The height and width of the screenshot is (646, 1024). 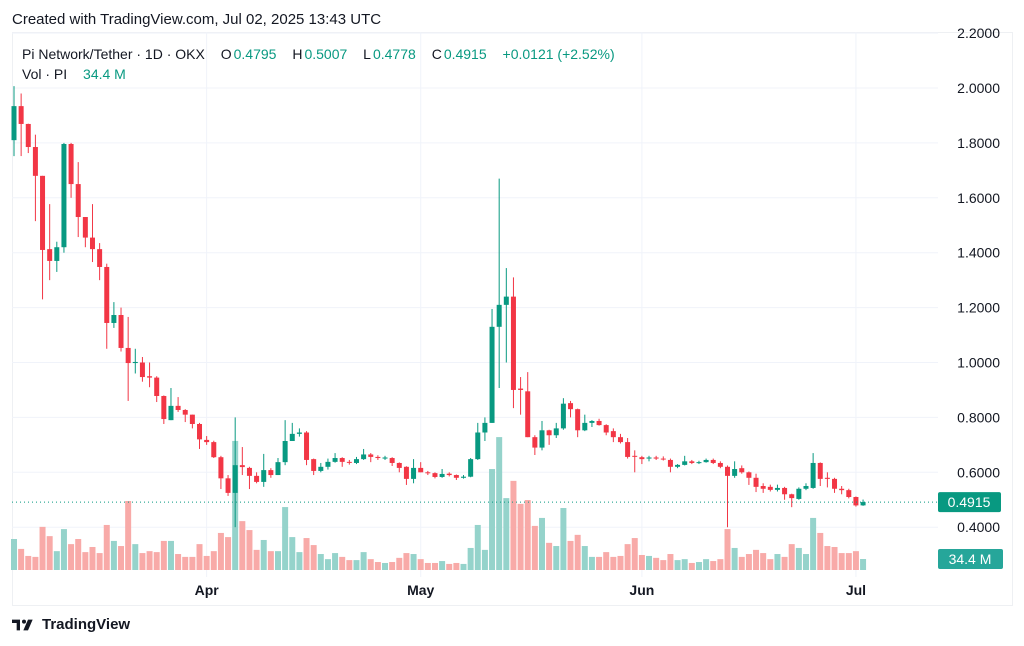 I want to click on last-price-badge, so click(x=969, y=502).